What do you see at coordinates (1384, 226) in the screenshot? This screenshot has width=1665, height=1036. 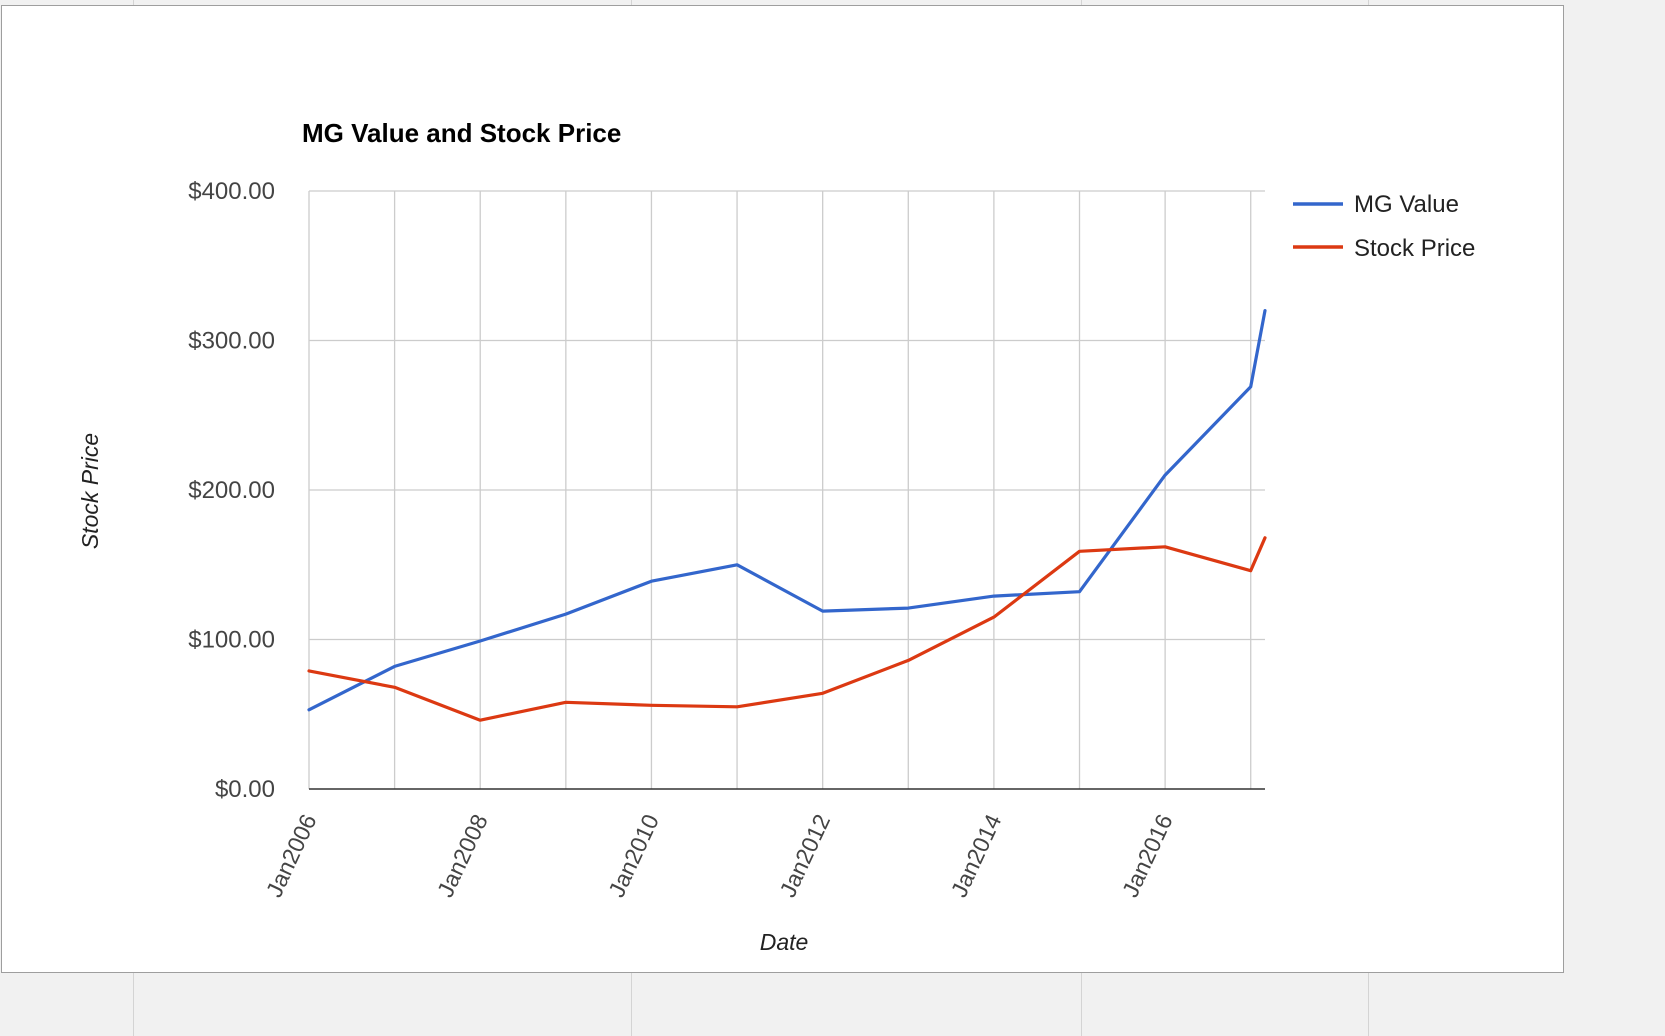 I see `legend: MG Value Stock Price` at bounding box center [1384, 226].